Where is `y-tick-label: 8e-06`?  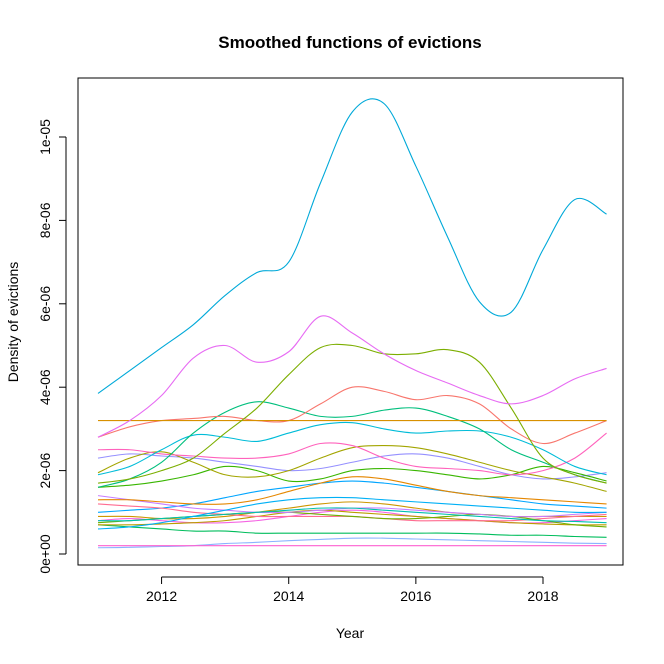 y-tick-label: 8e-06 is located at coordinates (45, 220).